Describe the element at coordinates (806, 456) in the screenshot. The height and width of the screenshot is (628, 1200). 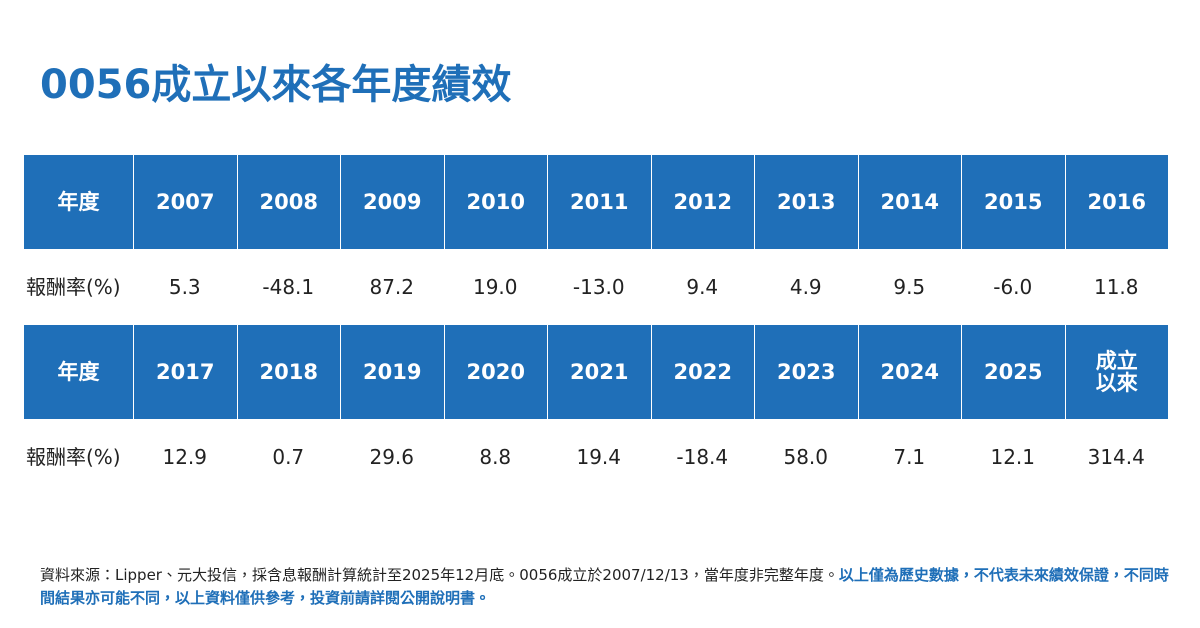
I see `value-cell: 58.0` at that location.